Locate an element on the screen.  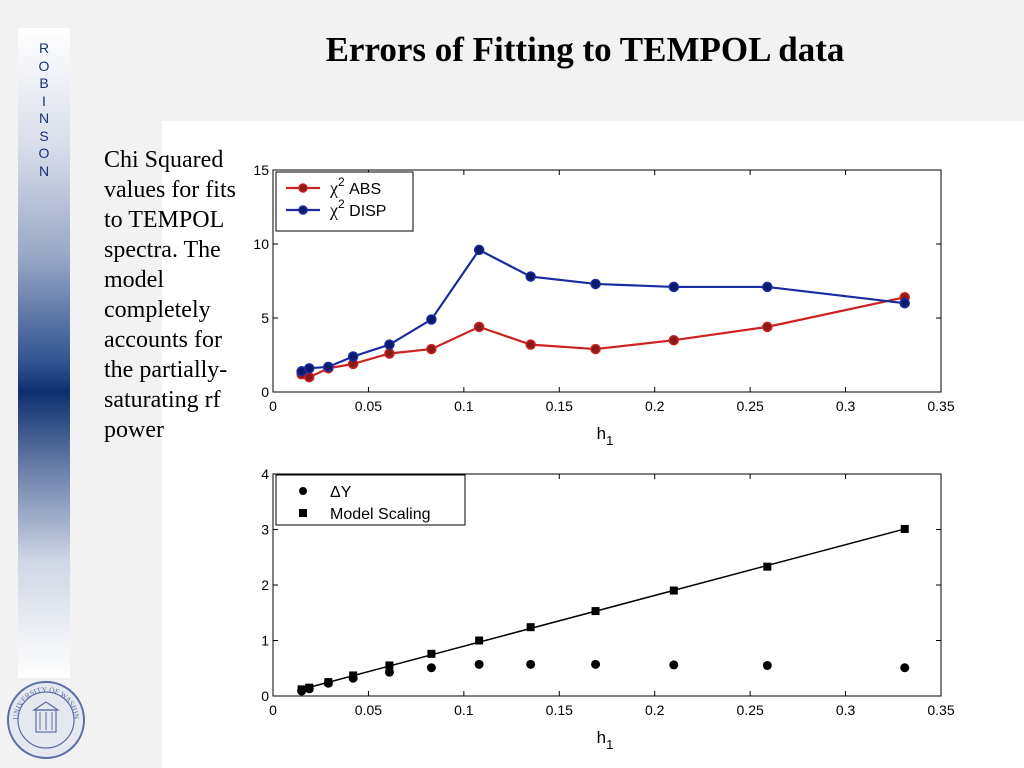
y-tick-label: 1 is located at coordinates (265, 641).